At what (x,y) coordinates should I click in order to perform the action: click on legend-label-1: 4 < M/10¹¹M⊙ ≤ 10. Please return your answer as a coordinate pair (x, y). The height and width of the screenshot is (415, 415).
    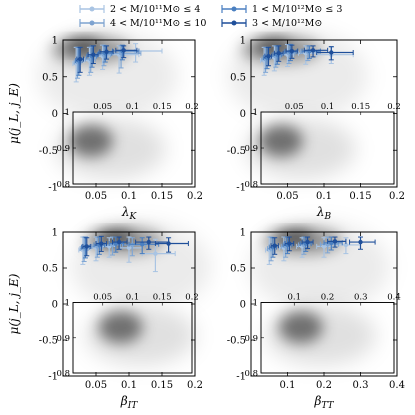
    Looking at the image, I should click on (158, 23).